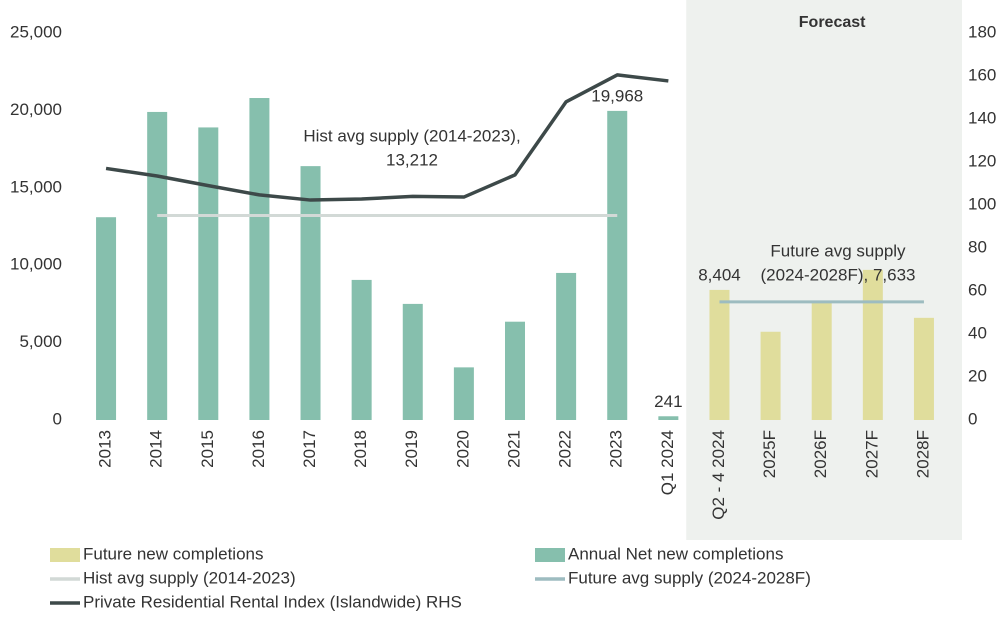 This screenshot has height=620, width=1000. I want to click on x-tick-label: 2026F, so click(820, 454).